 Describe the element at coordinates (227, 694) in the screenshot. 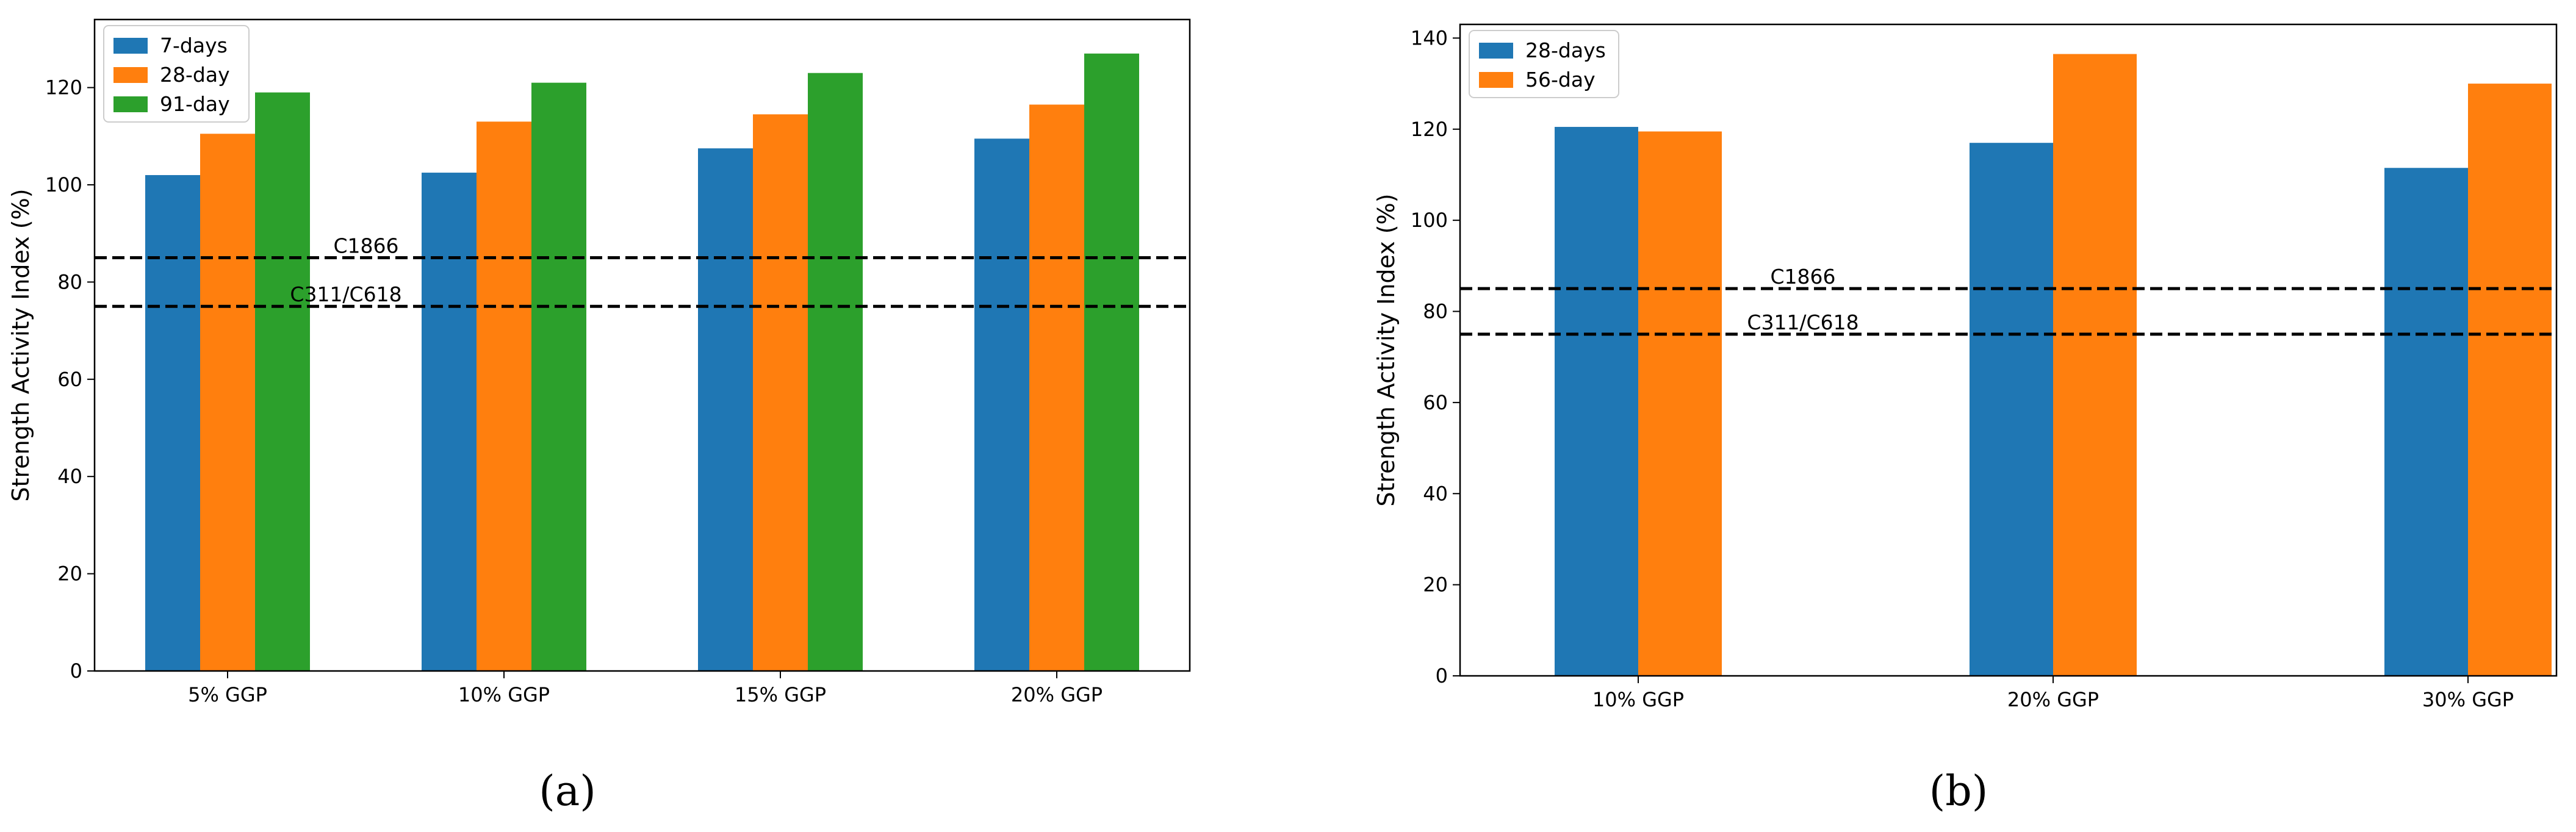

I see `x-tick-label: 5% GGP` at that location.